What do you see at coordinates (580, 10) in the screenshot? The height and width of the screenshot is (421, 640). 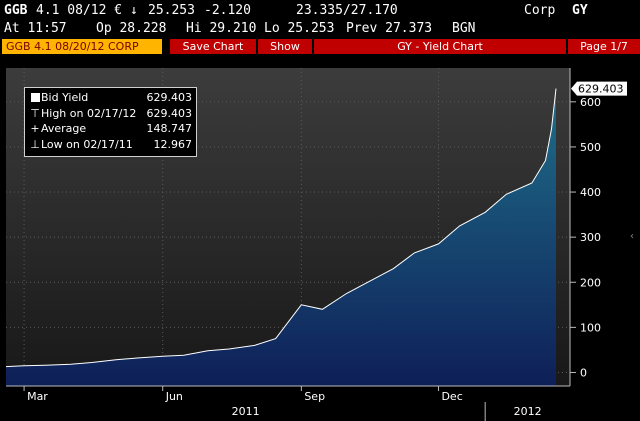 I see `function-code: GY` at bounding box center [580, 10].